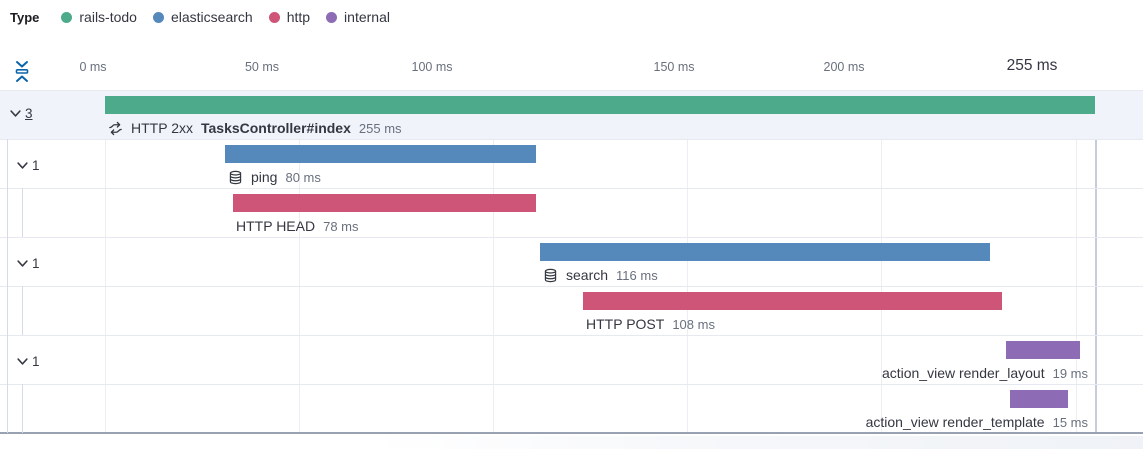 This screenshot has width=1143, height=449. I want to click on axis-tick-label: 150 ms, so click(674, 67).